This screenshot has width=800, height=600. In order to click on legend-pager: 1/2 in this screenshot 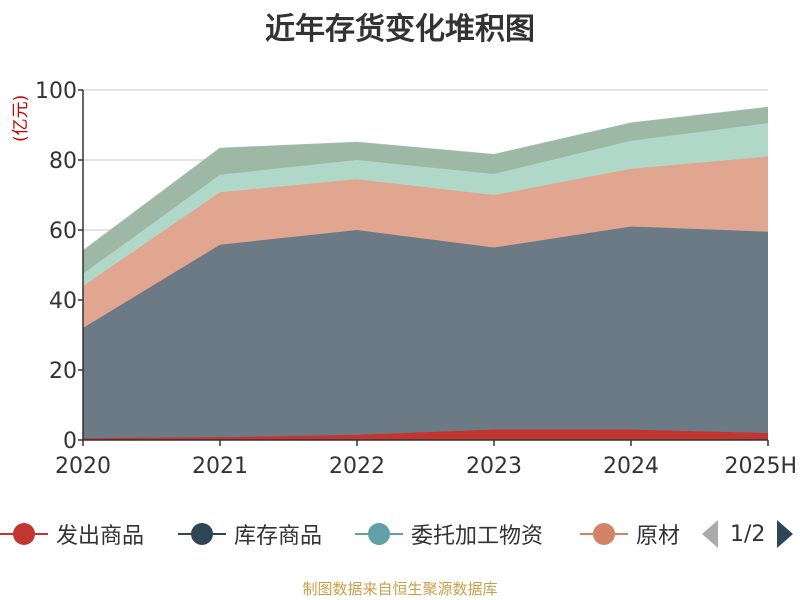, I will do `click(748, 534)`.